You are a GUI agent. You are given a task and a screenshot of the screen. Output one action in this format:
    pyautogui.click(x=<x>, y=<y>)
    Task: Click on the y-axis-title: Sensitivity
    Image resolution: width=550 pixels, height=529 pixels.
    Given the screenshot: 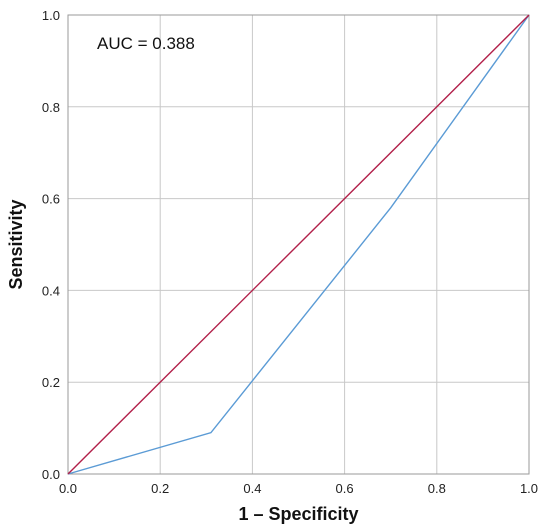 What is the action you would take?
    pyautogui.click(x=16, y=244)
    